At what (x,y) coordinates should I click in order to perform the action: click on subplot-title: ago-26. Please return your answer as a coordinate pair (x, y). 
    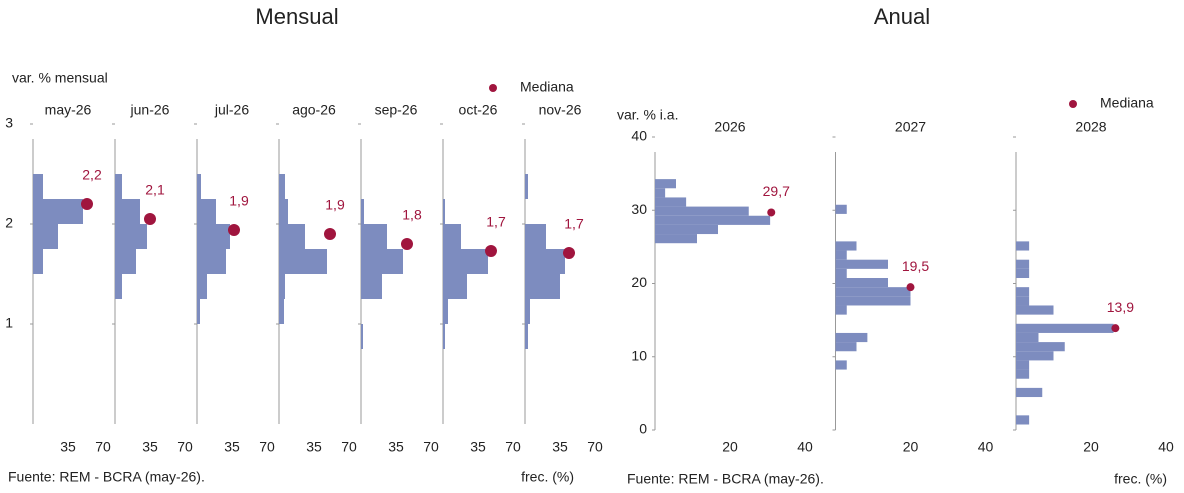
    Looking at the image, I should click on (314, 110).